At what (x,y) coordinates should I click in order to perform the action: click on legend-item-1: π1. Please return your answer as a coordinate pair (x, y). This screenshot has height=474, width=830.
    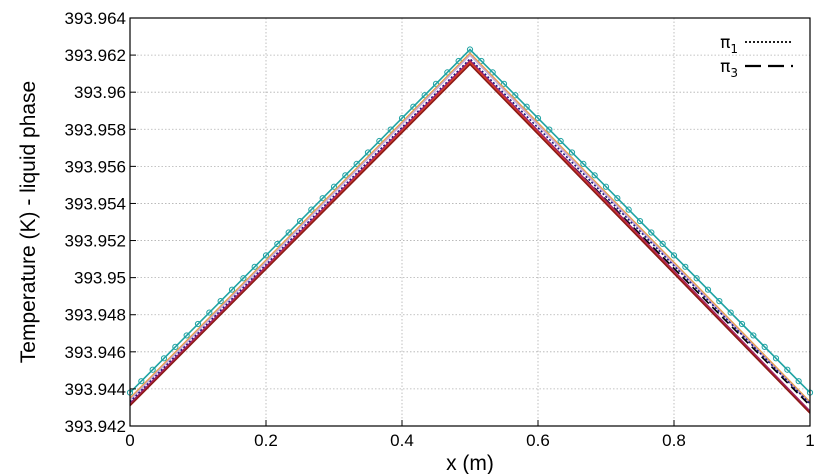
    Looking at the image, I should click on (756, 44).